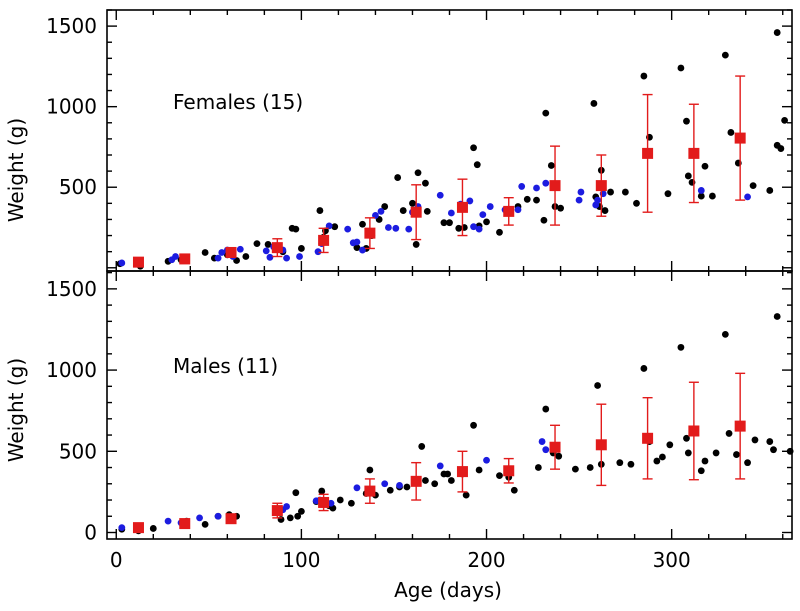 The width and height of the screenshot is (800, 611). Describe the element at coordinates (301, 560) in the screenshot. I see `x-tick-label: 100` at that location.